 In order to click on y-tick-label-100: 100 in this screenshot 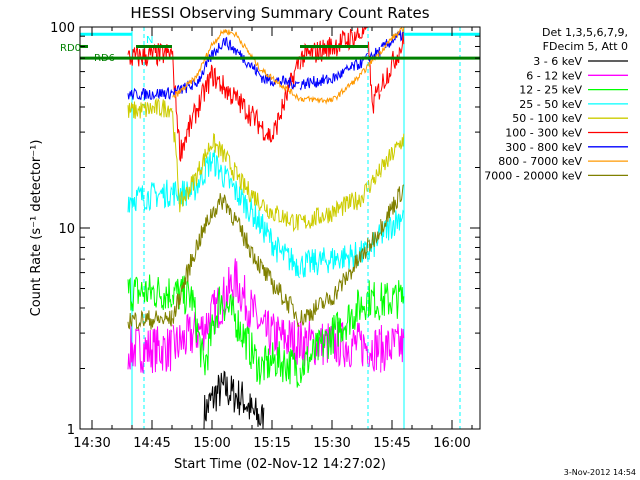, I will do `click(62, 28)`.